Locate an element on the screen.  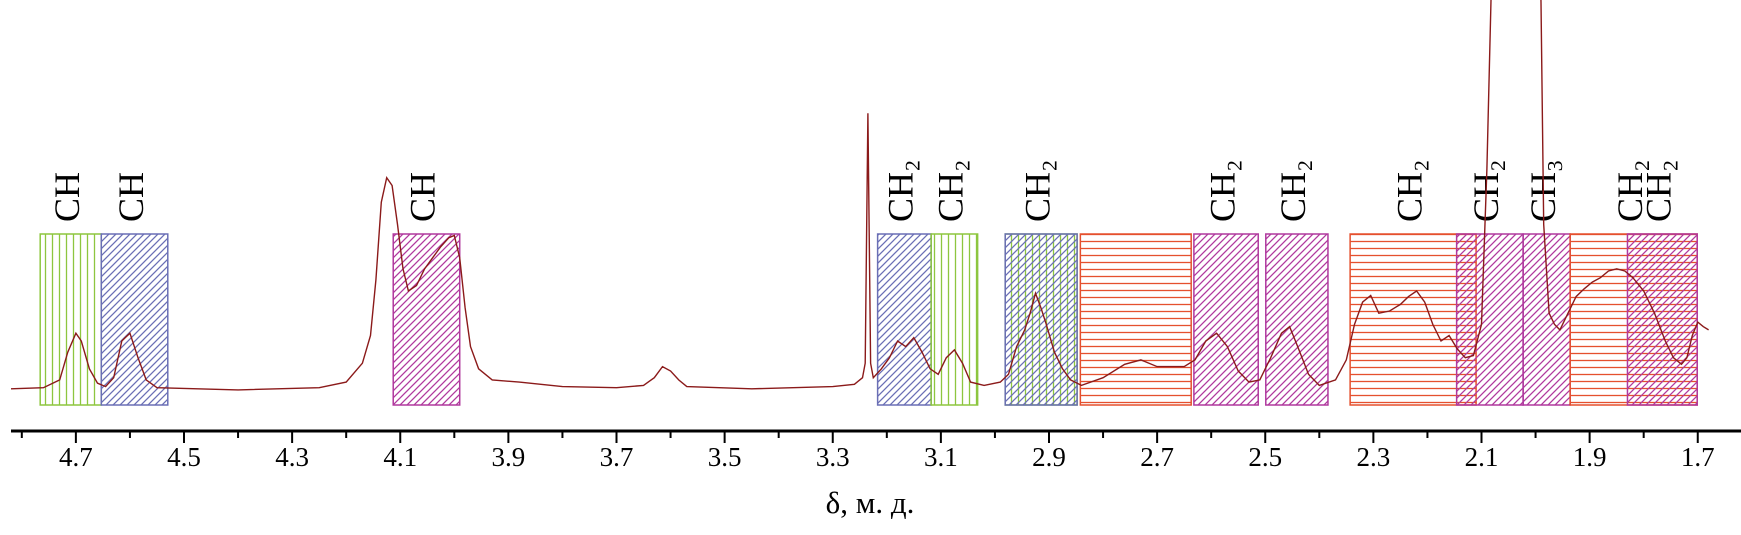
x-tick-label: 3.5 is located at coordinates (725, 457).